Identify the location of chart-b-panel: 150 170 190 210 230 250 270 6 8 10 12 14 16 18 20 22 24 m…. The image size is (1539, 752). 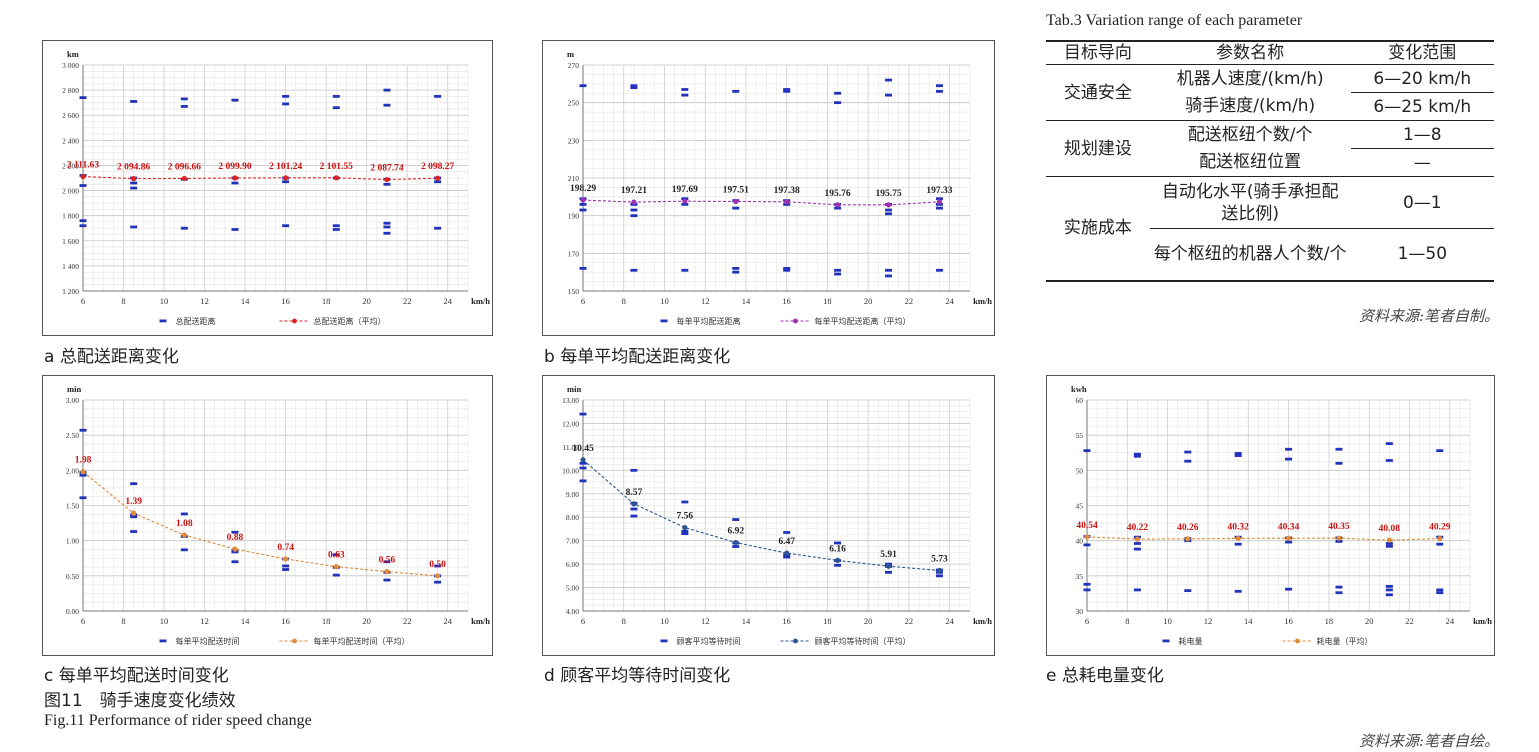
(768, 188).